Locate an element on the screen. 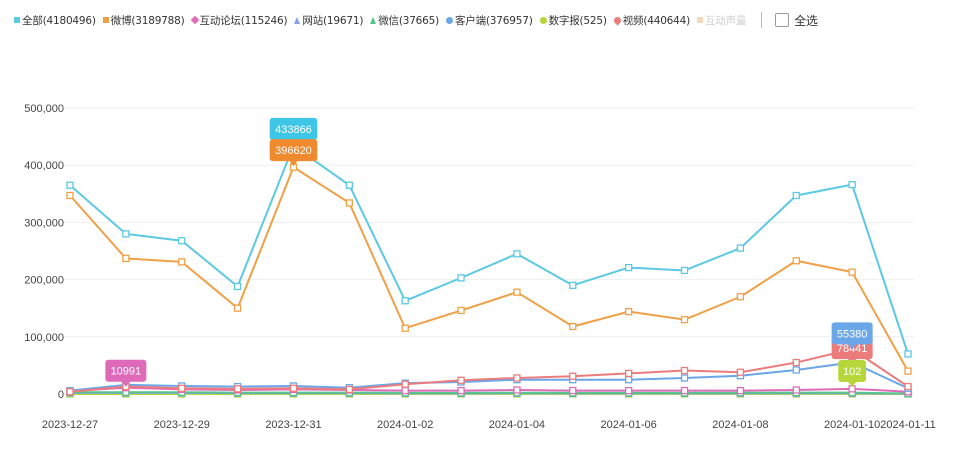 Image resolution: width=960 pixels, height=450 pixels. legend-item: 互动论坛(115246) is located at coordinates (239, 20).